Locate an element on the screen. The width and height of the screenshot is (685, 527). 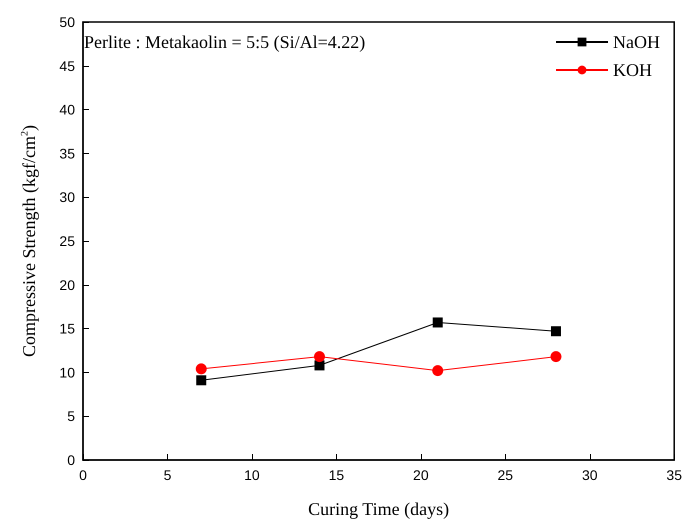
y-tick-label: 45 is located at coordinates (67, 66).